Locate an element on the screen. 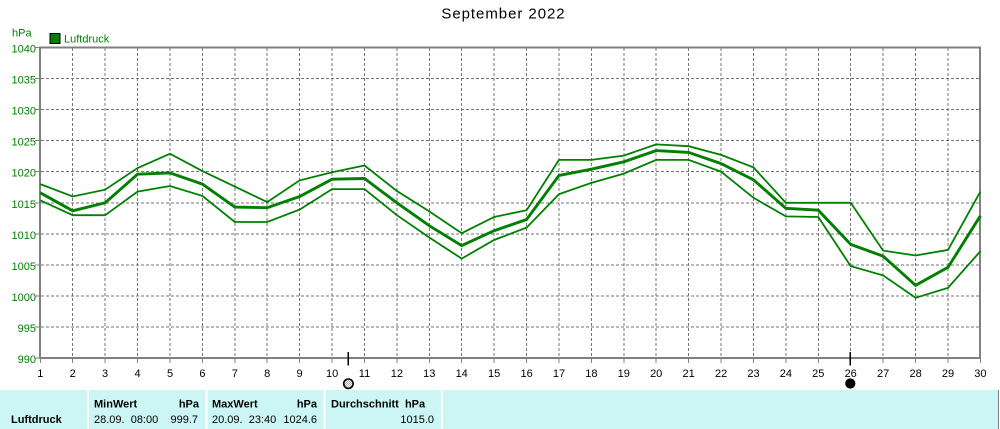  svg-text: 4 is located at coordinates (138, 374).